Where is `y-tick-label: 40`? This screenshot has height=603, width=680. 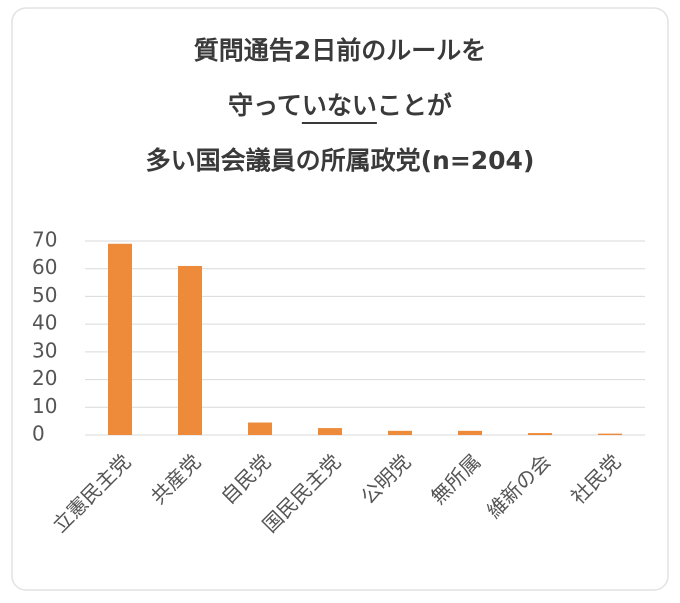
y-tick-label: 40 is located at coordinates (44, 323).